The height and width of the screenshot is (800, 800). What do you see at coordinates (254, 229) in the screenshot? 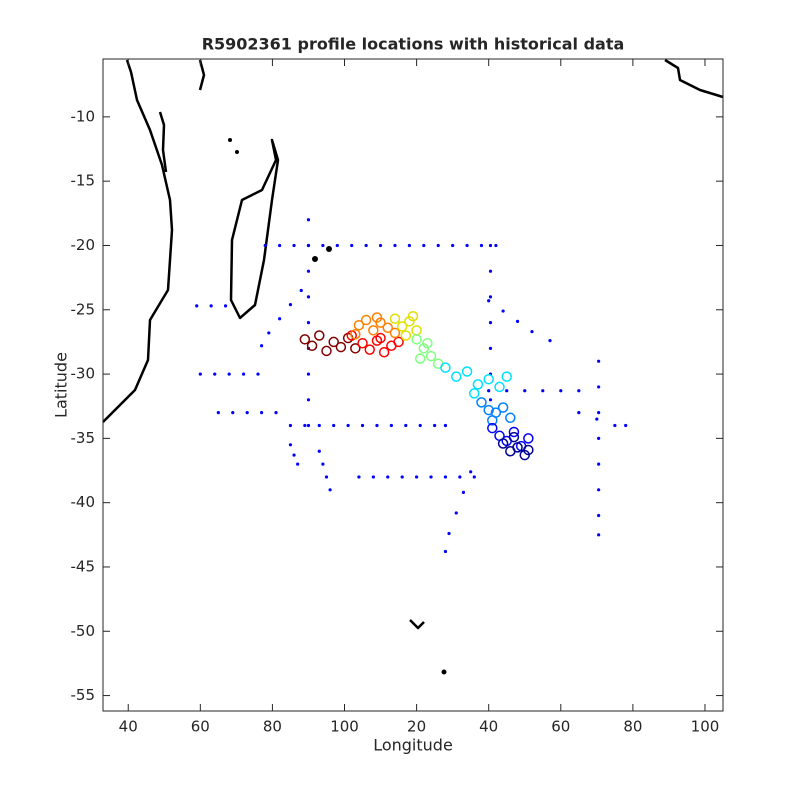
I see `coastline` at bounding box center [254, 229].